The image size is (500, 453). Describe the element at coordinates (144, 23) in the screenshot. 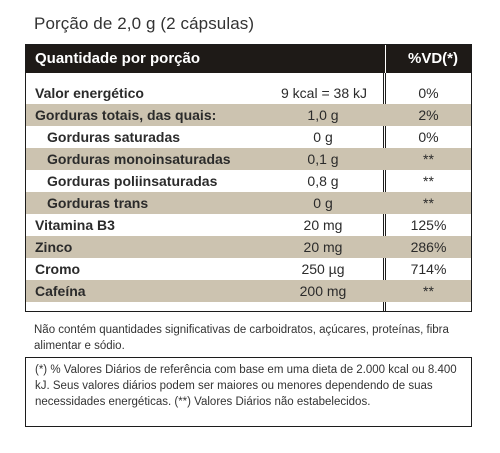

I see `serving-size: Porção de 2,0 g (2 cápsulas)` at that location.